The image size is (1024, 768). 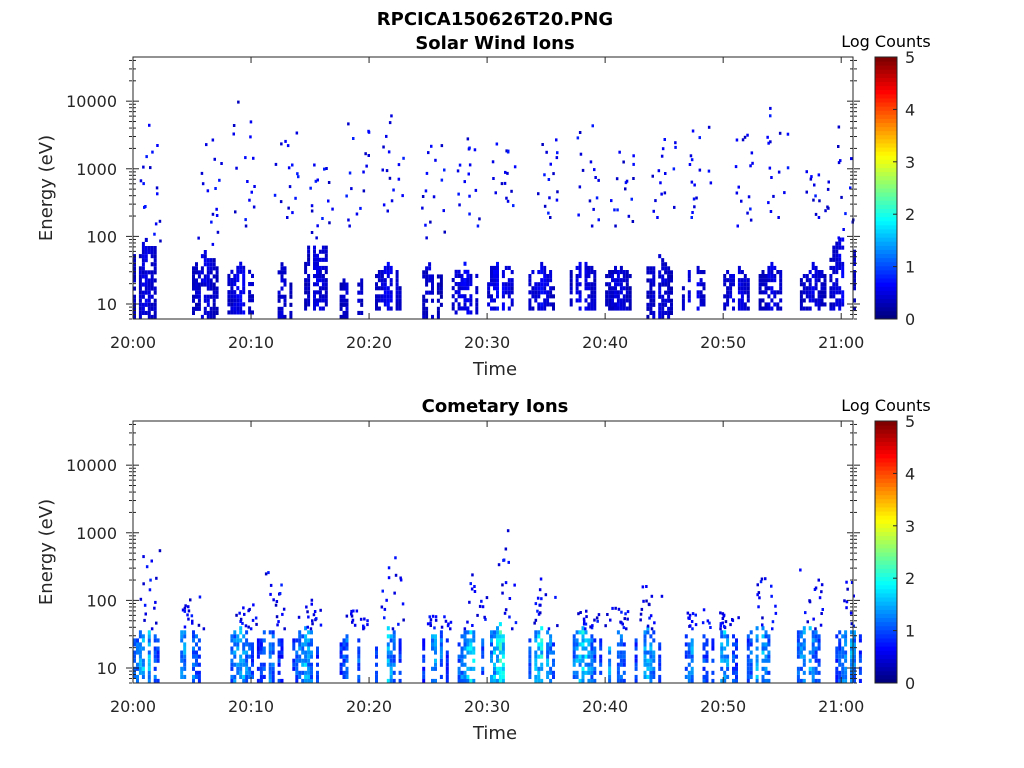 What do you see at coordinates (495, 19) in the screenshot?
I see `figure-title: RPCICA150626T20.PNG` at bounding box center [495, 19].